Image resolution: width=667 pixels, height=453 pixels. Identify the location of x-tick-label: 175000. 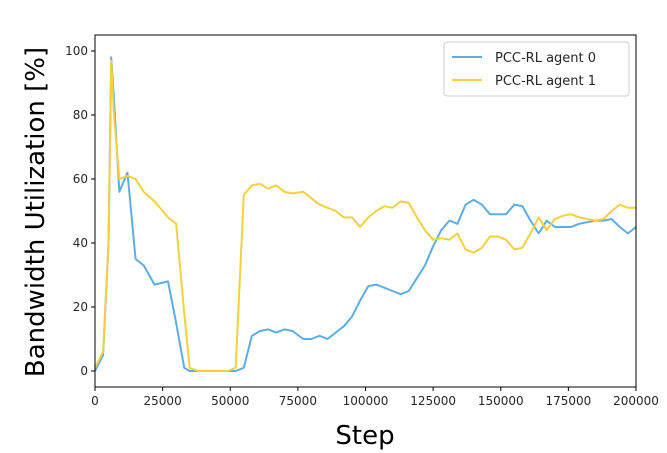
(568, 401).